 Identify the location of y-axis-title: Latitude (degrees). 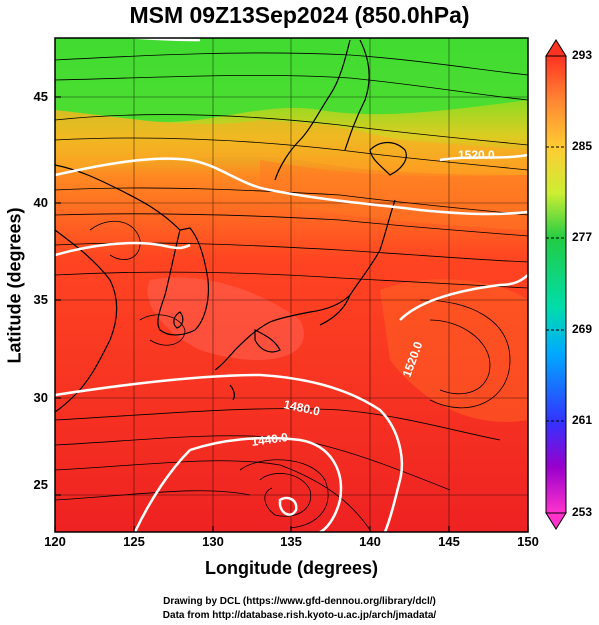
(14, 285).